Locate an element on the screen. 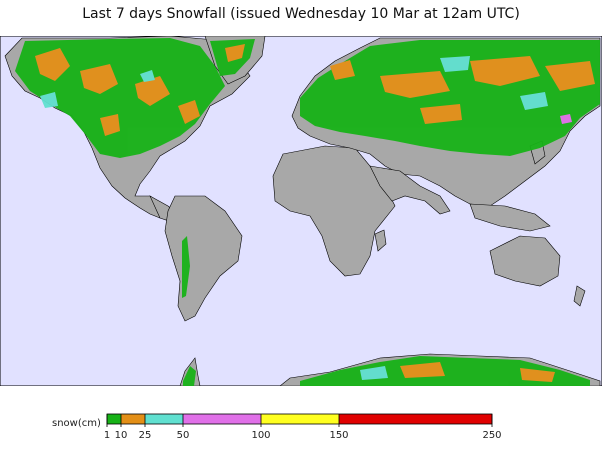 This screenshot has width=602, height=457. continent-australia is located at coordinates (525, 261).